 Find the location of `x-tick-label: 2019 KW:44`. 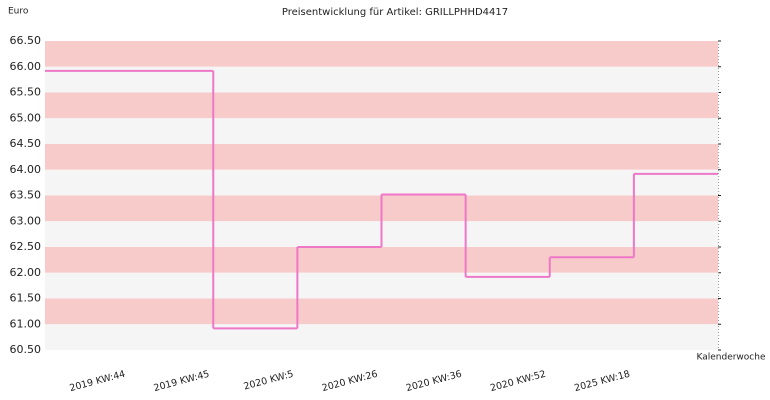

x-tick-label: 2019 KW:44 is located at coordinates (97, 381).